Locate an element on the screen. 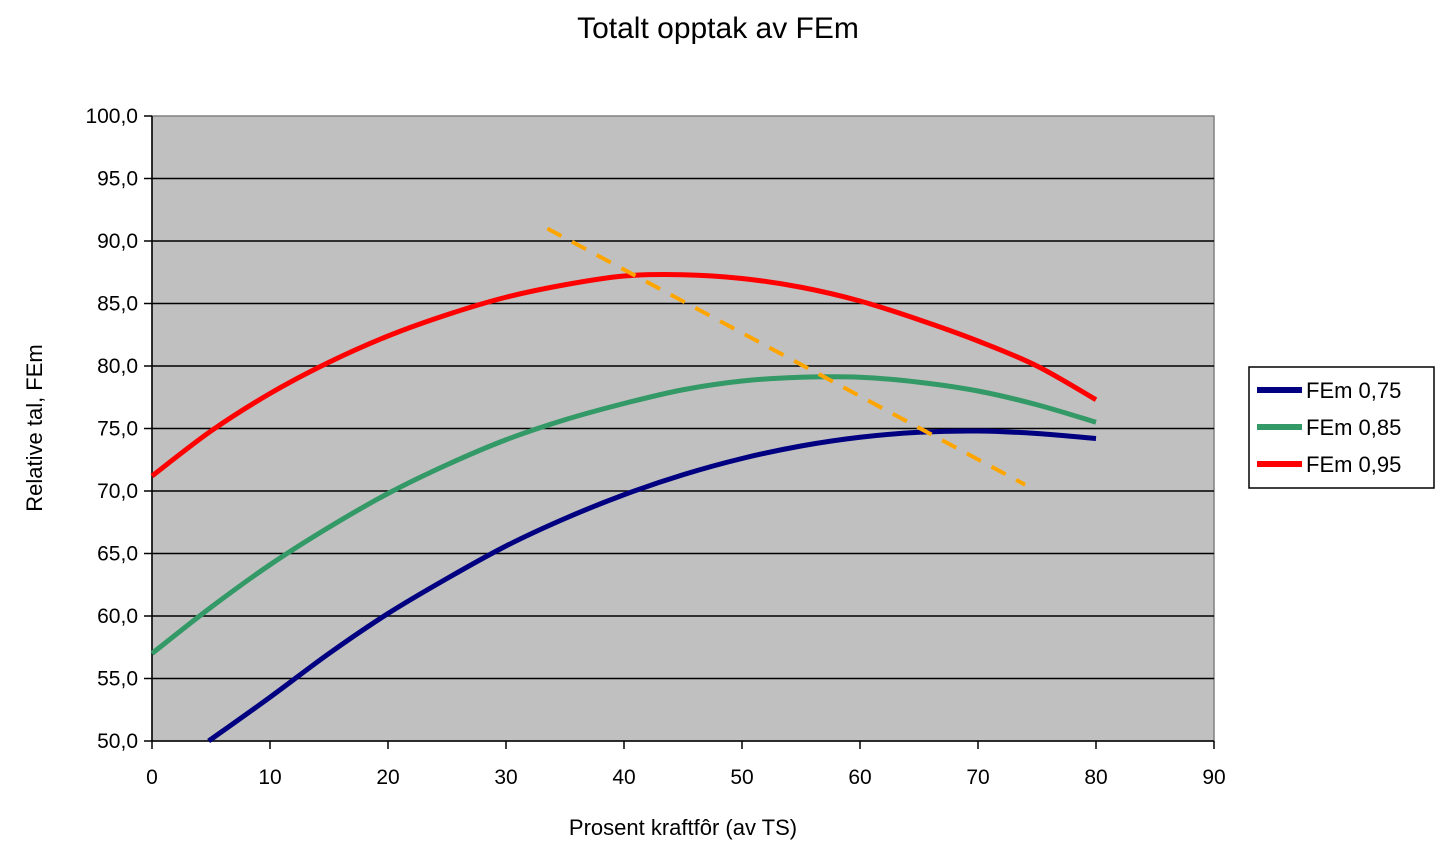 This screenshot has height=843, width=1452. x-axis-title: Prosent kraftfôr (av TS) is located at coordinates (683, 827).